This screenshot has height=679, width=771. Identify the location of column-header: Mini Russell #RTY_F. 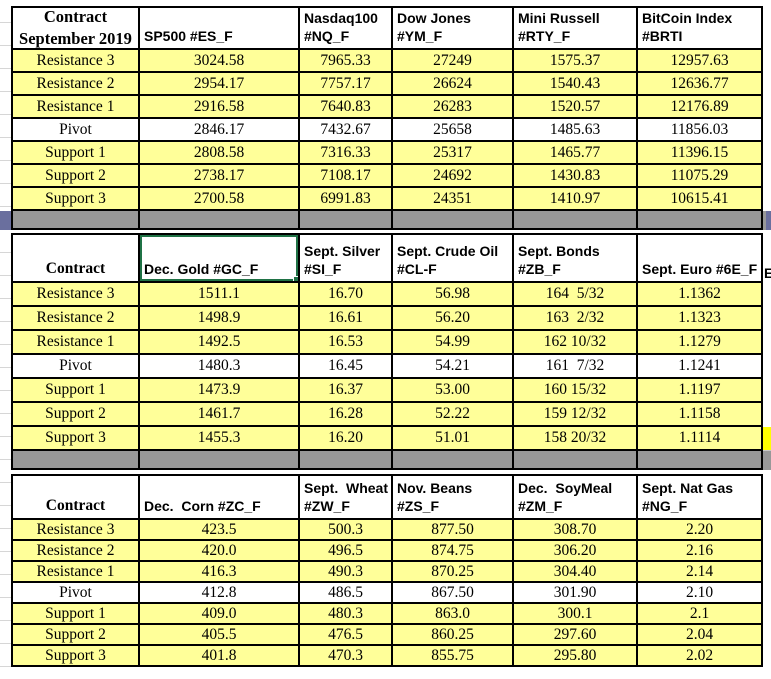
(576, 29).